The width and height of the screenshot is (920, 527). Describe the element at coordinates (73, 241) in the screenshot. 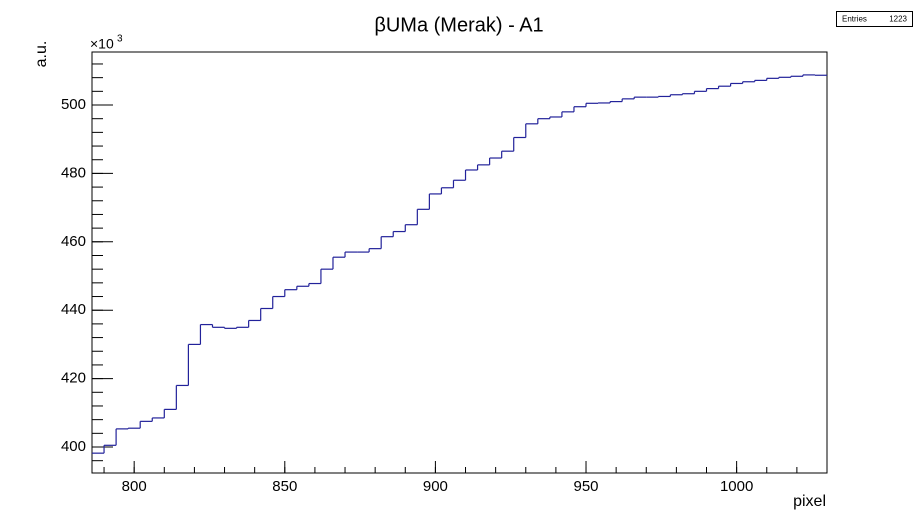

I see `y-tick-label: 460` at that location.